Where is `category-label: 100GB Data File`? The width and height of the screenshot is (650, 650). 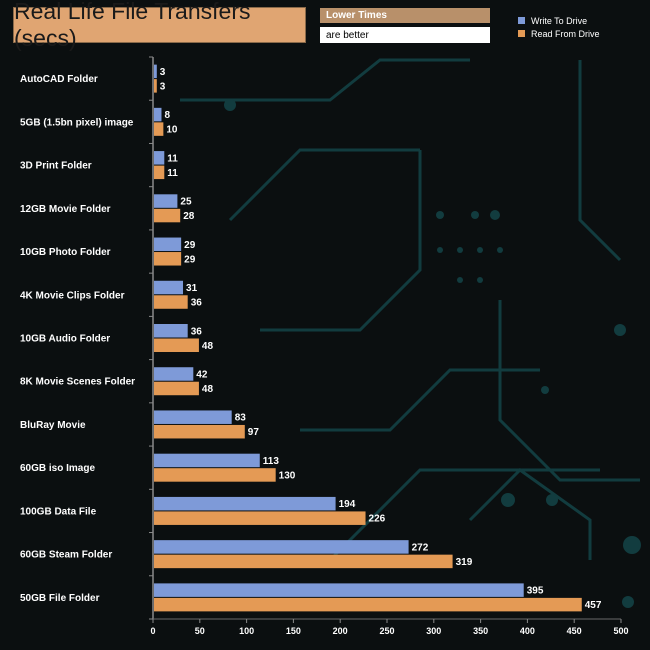 category-label: 100GB Data File is located at coordinates (58, 511).